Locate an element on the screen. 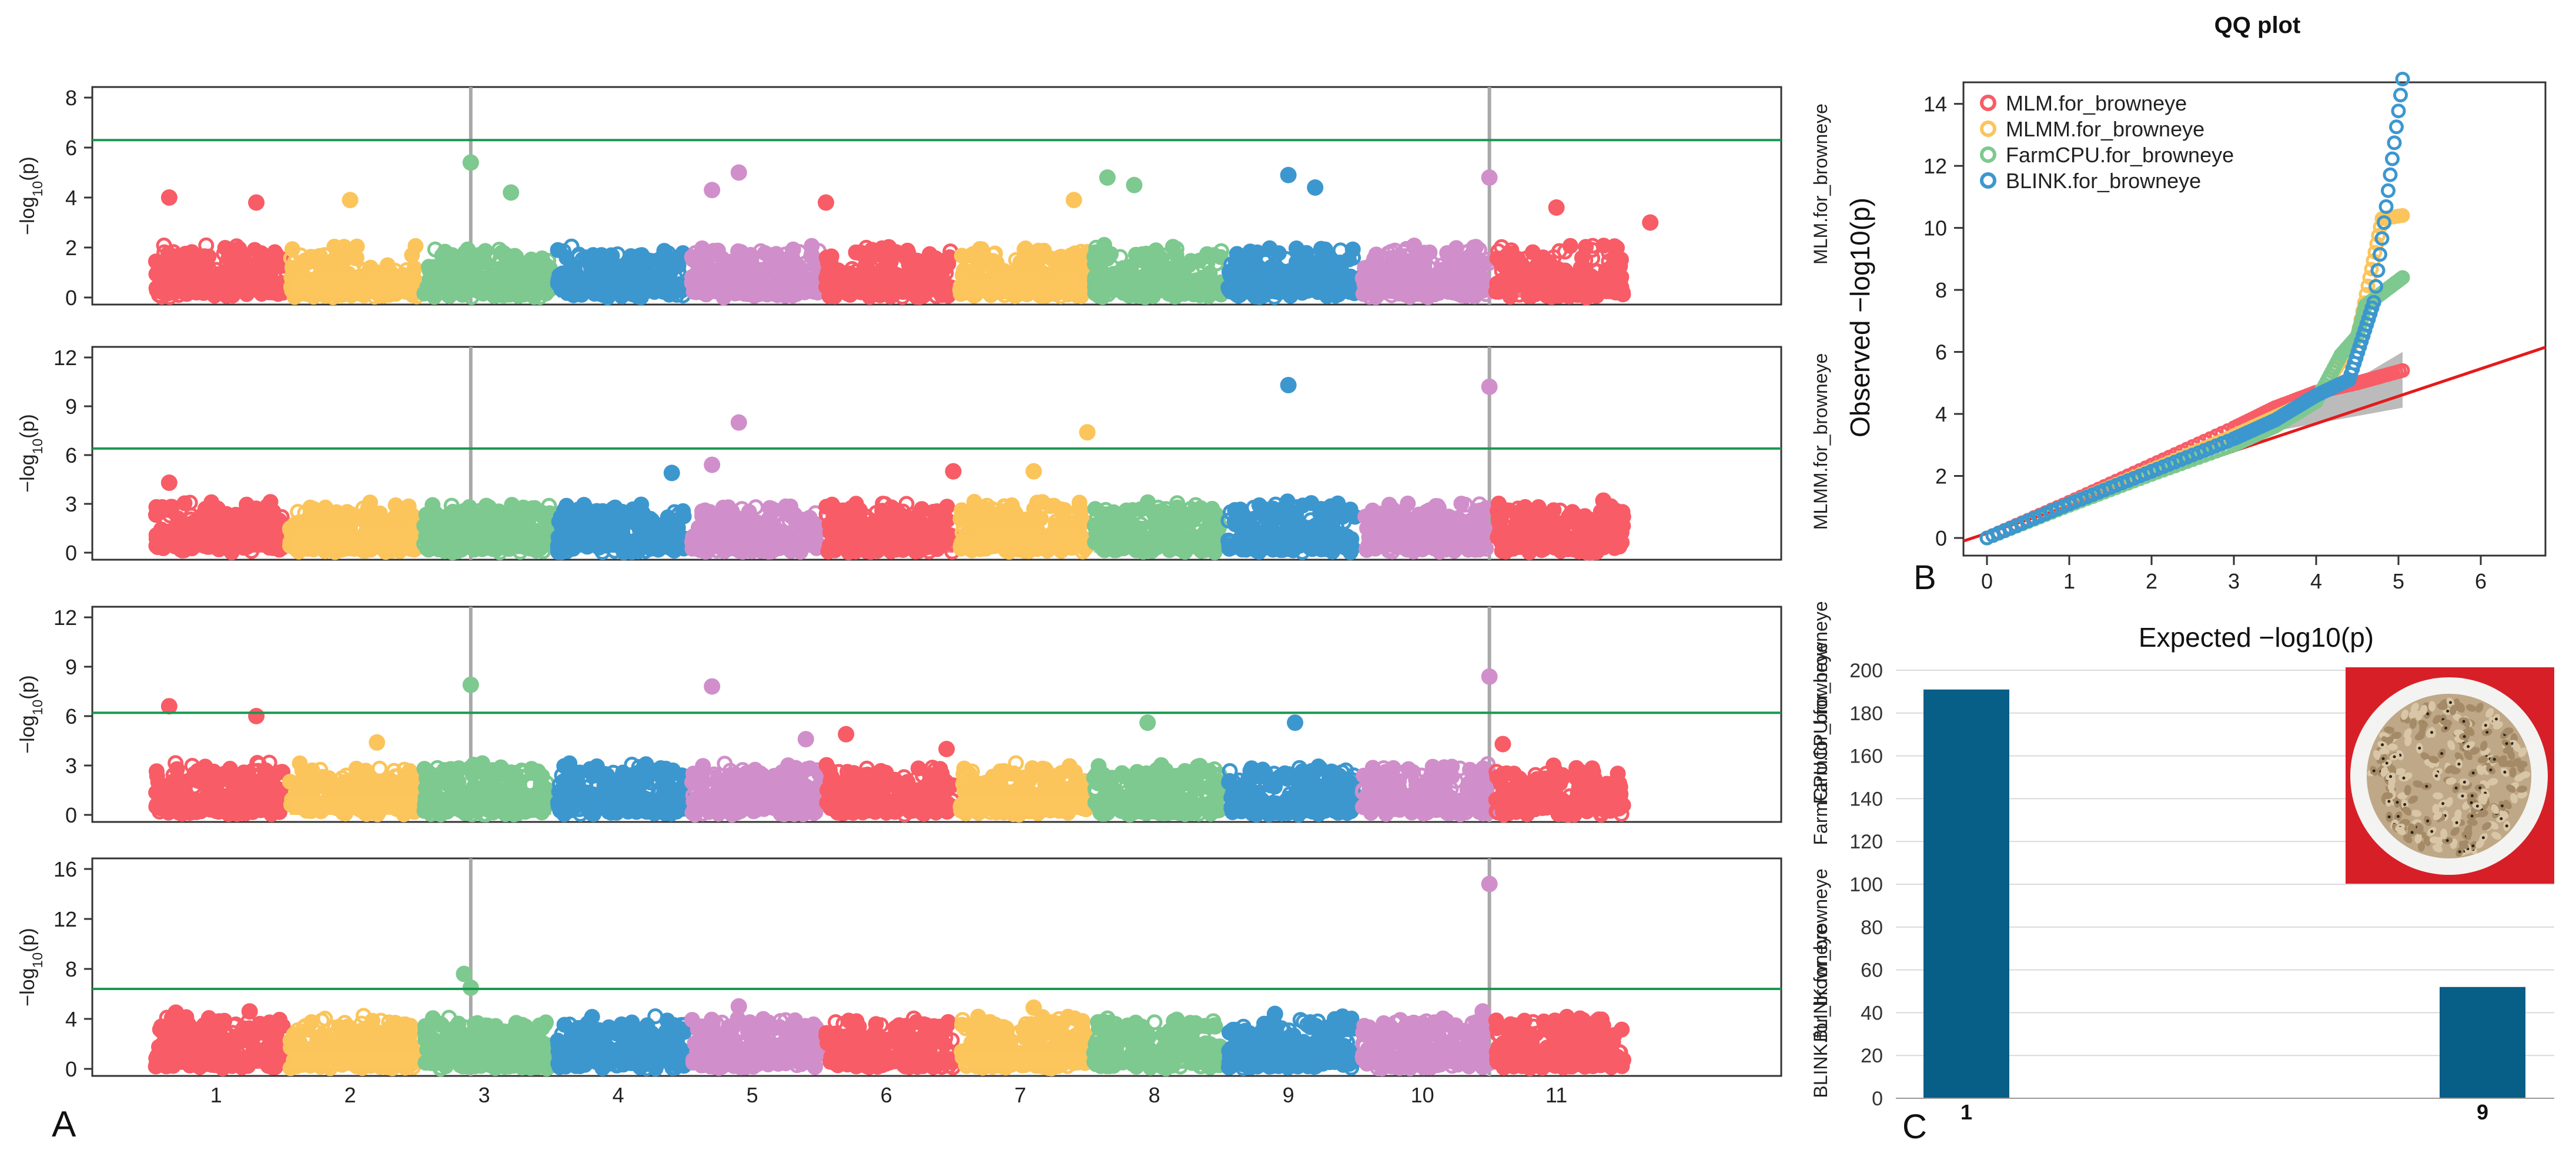  plot-frame is located at coordinates (936, 196).